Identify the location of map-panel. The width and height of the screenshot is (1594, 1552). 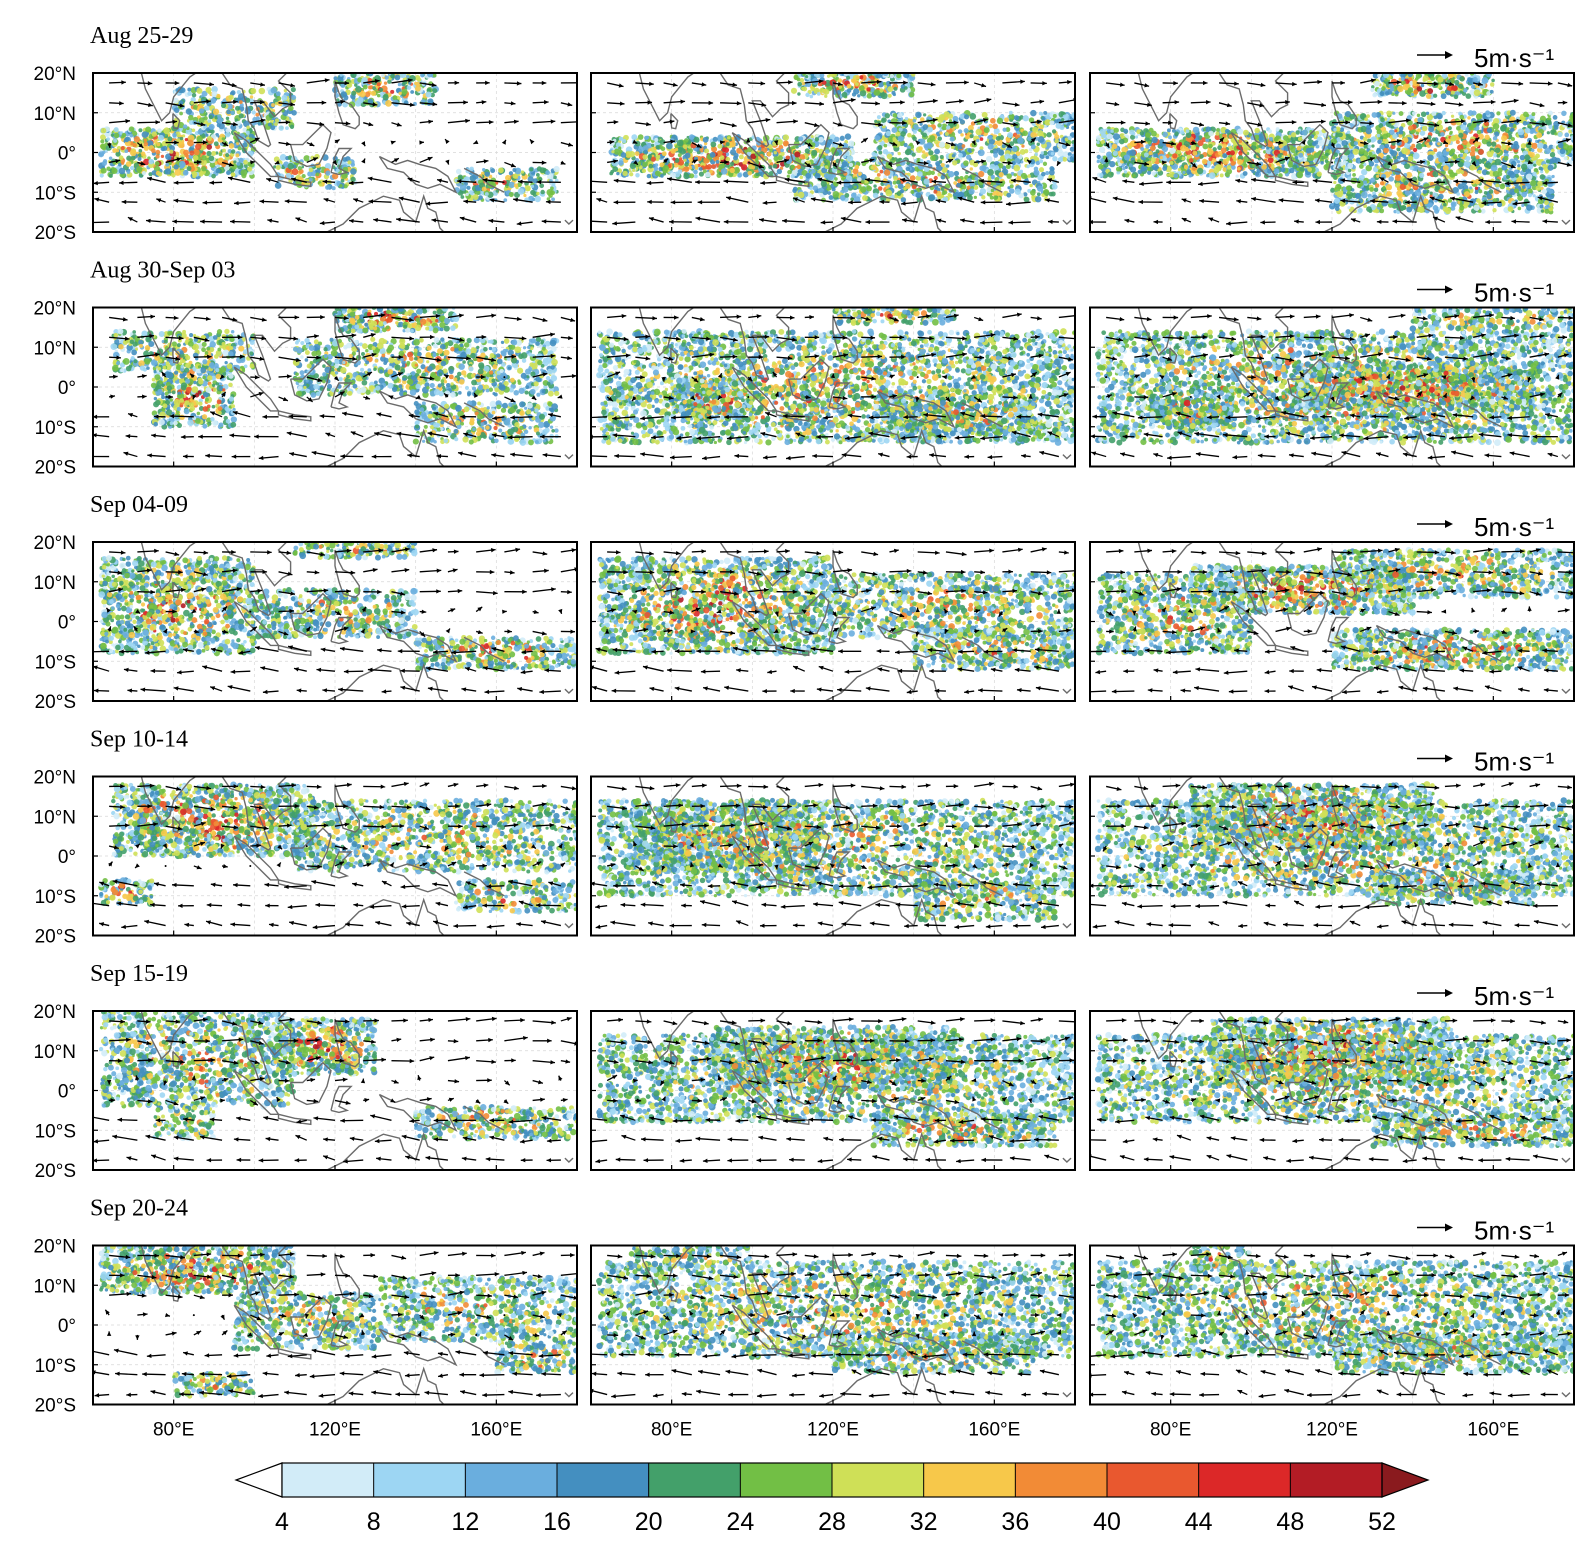
(1332, 152).